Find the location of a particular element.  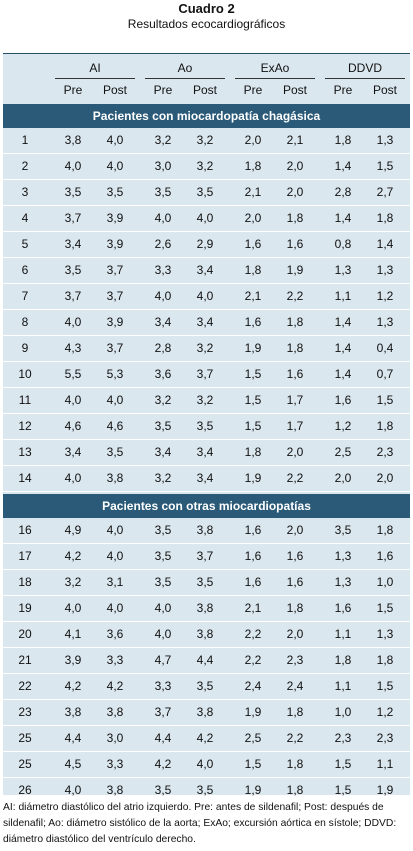

cell-patient-number: 1 is located at coordinates (25, 140).